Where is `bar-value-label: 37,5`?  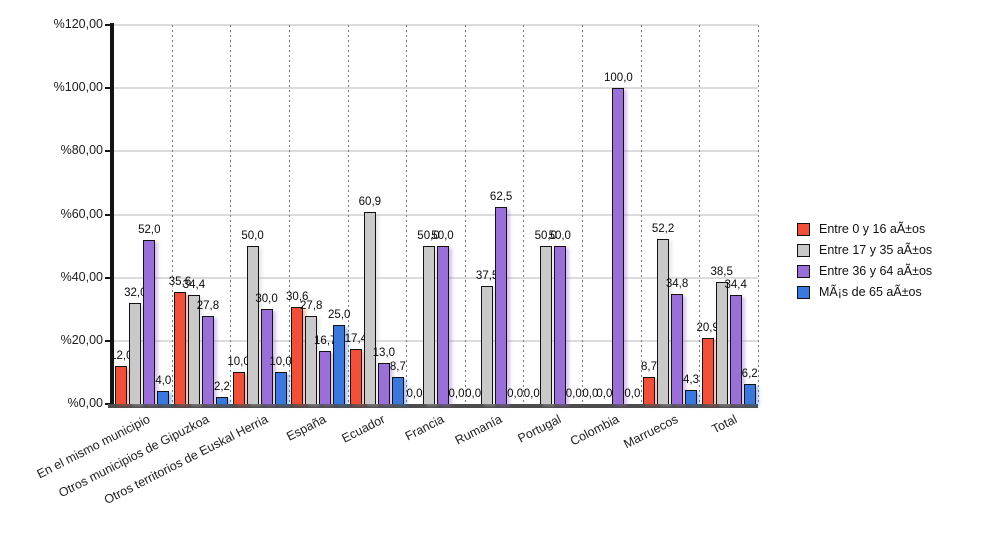 bar-value-label: 37,5 is located at coordinates (487, 275).